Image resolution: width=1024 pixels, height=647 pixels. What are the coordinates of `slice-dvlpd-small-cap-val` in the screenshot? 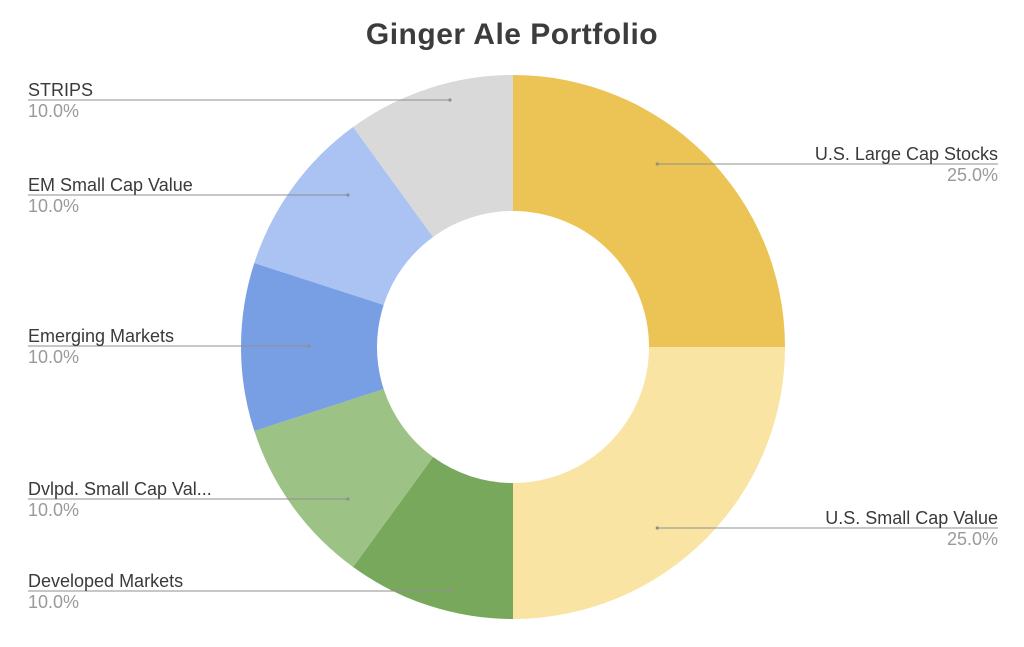 It's located at (344, 478).